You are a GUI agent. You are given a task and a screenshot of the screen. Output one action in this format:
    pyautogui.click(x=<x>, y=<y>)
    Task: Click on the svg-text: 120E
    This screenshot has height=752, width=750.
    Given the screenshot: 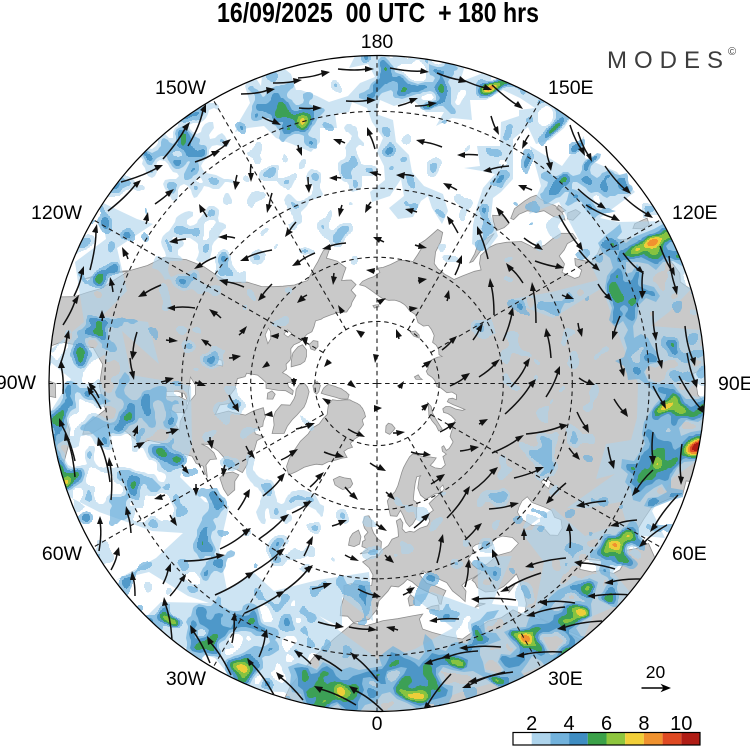 What is the action you would take?
    pyautogui.click(x=695, y=213)
    